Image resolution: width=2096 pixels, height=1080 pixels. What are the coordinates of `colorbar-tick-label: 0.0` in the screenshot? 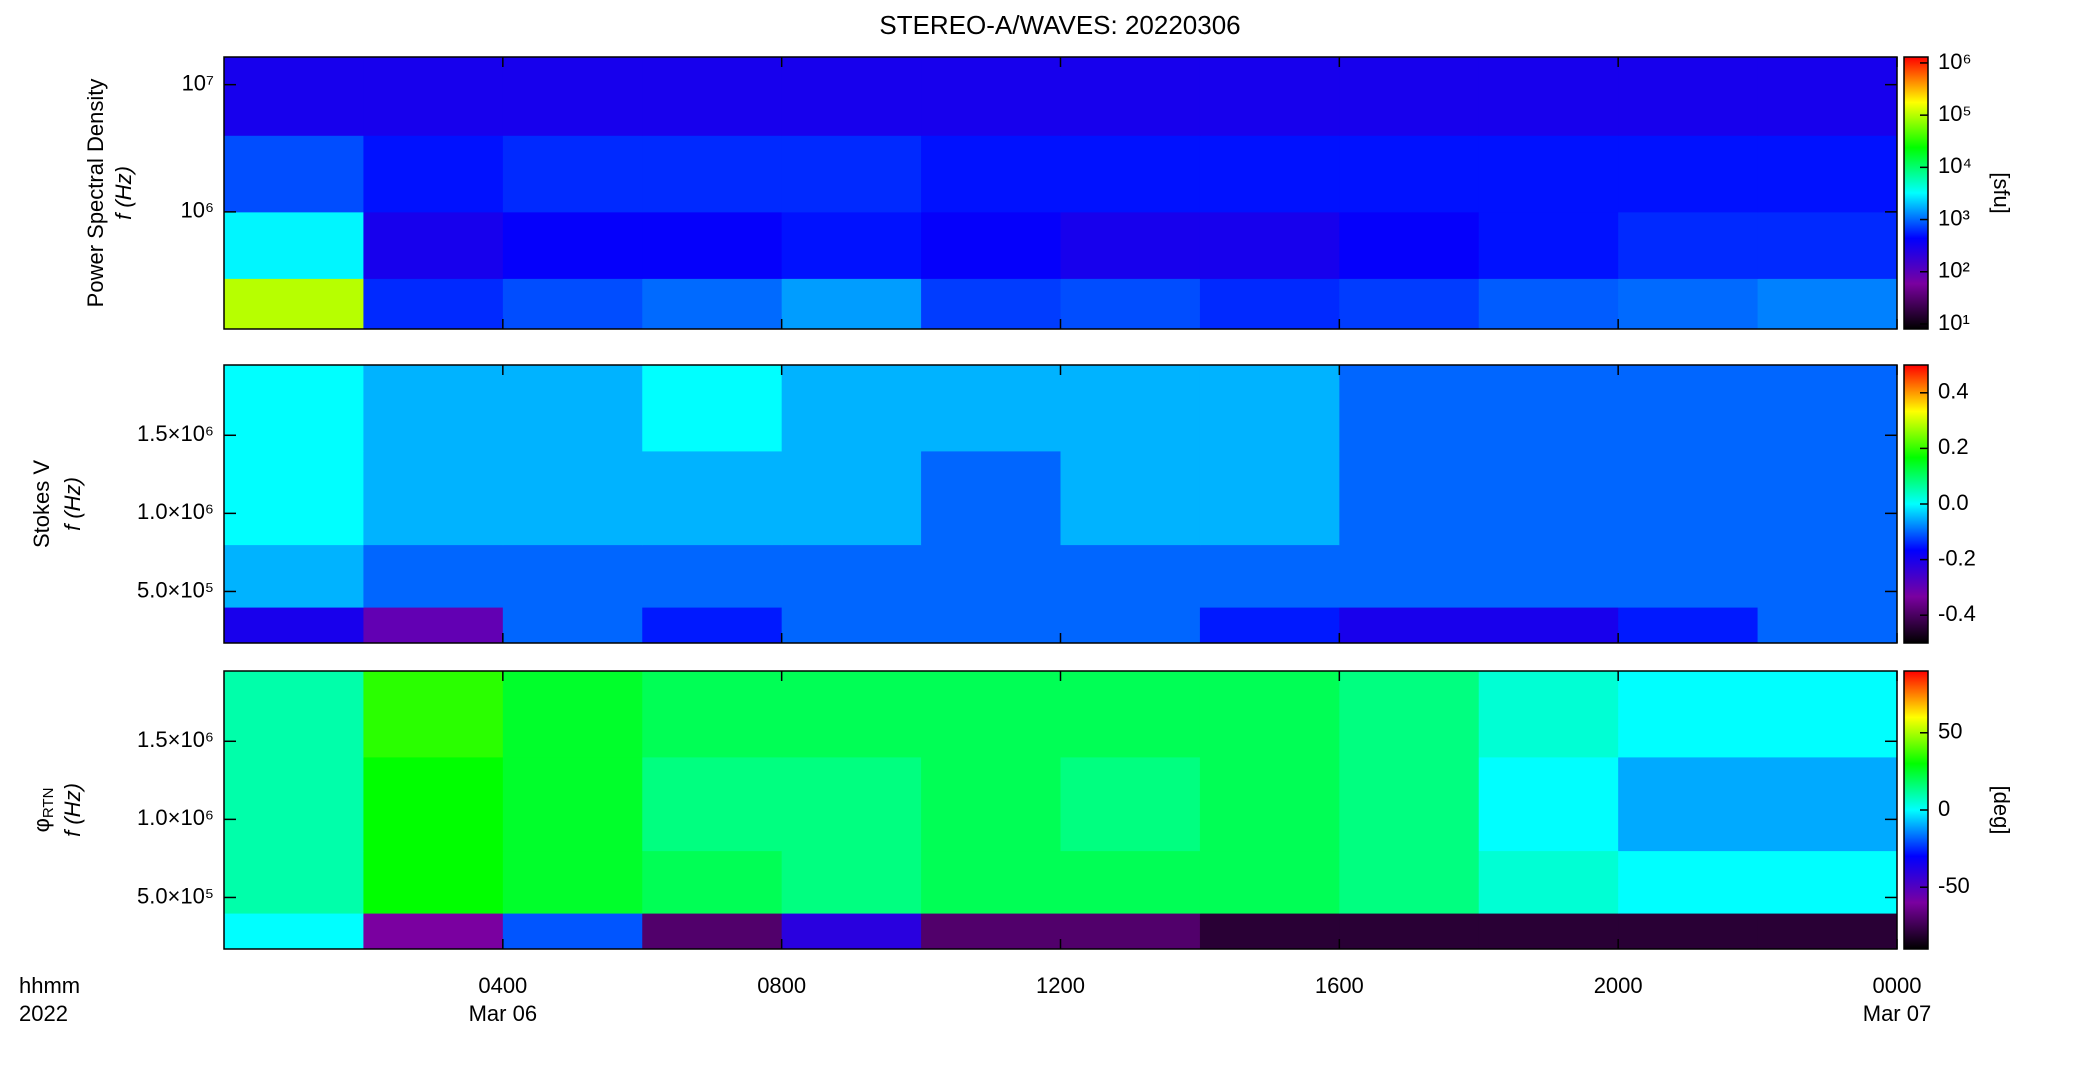 It's located at (1953, 502).